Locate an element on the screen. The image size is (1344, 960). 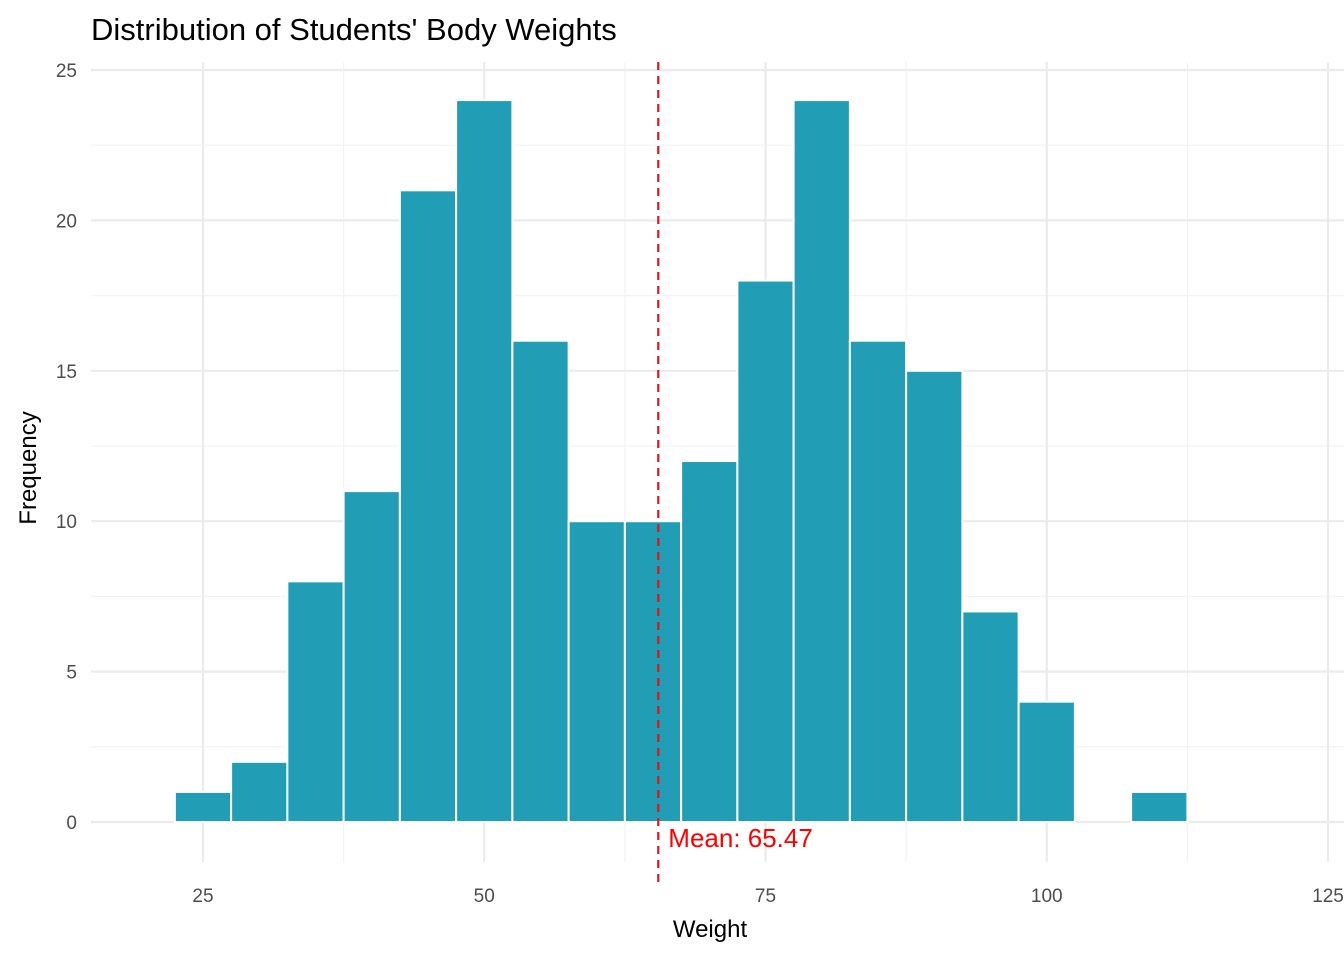
mean-label: Mean: 65.47 is located at coordinates (740, 838).